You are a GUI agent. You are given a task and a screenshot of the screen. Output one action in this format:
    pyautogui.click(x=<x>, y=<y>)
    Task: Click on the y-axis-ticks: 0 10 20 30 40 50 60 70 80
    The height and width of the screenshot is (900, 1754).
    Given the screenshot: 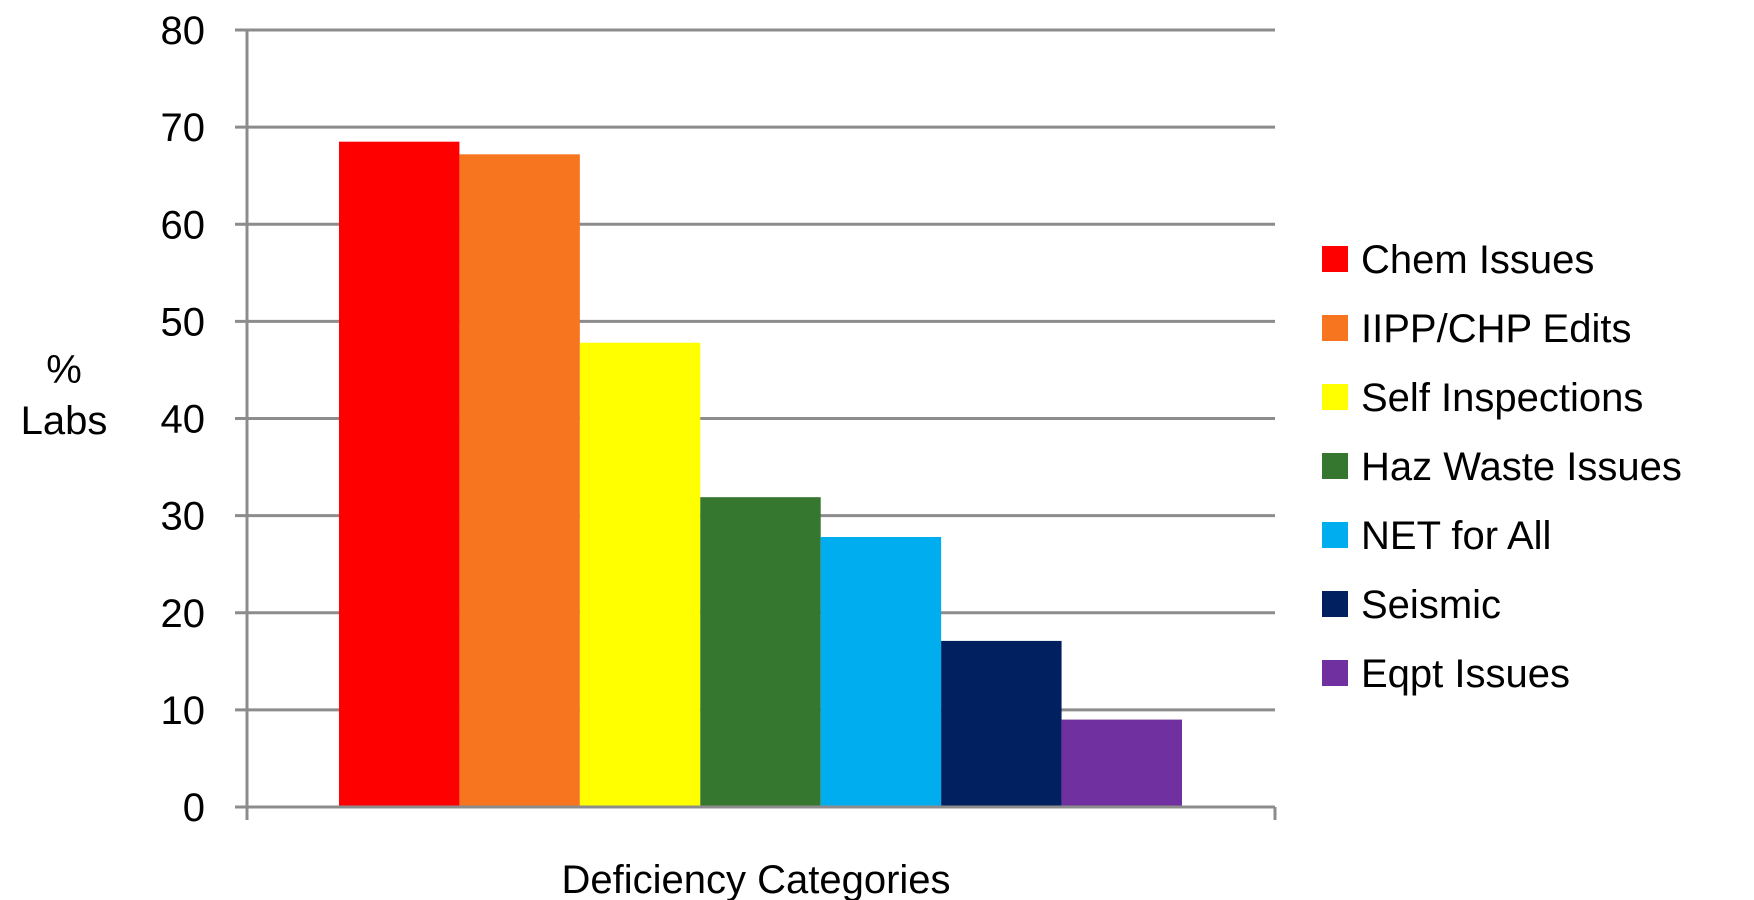 What is the action you would take?
    pyautogui.click(x=204, y=419)
    